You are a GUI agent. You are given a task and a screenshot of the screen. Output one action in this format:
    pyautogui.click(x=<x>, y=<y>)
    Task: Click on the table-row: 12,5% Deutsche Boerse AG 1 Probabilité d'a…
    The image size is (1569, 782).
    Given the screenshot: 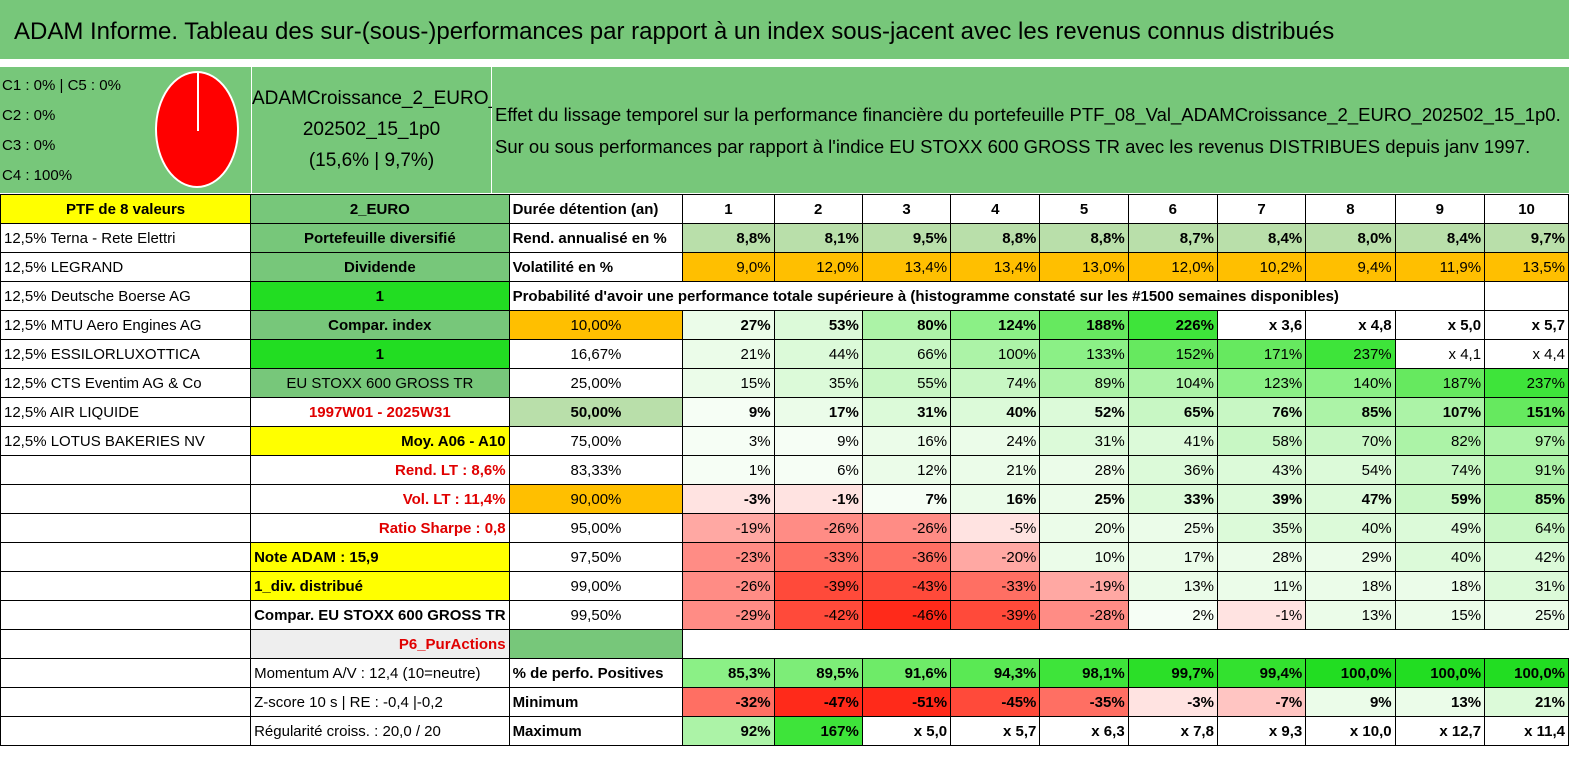 What is the action you would take?
    pyautogui.click(x=784, y=296)
    